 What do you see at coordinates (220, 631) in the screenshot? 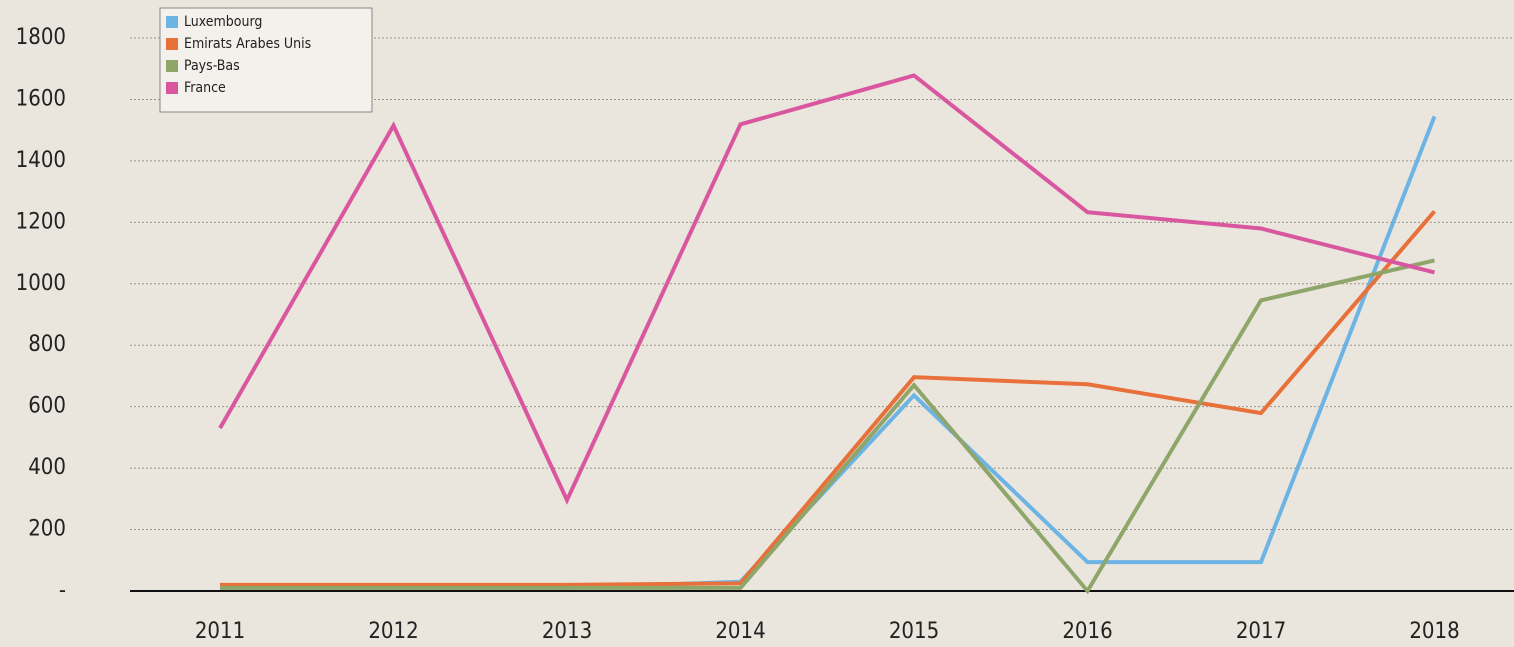
I see `x-tick-label: 2011` at bounding box center [220, 631].